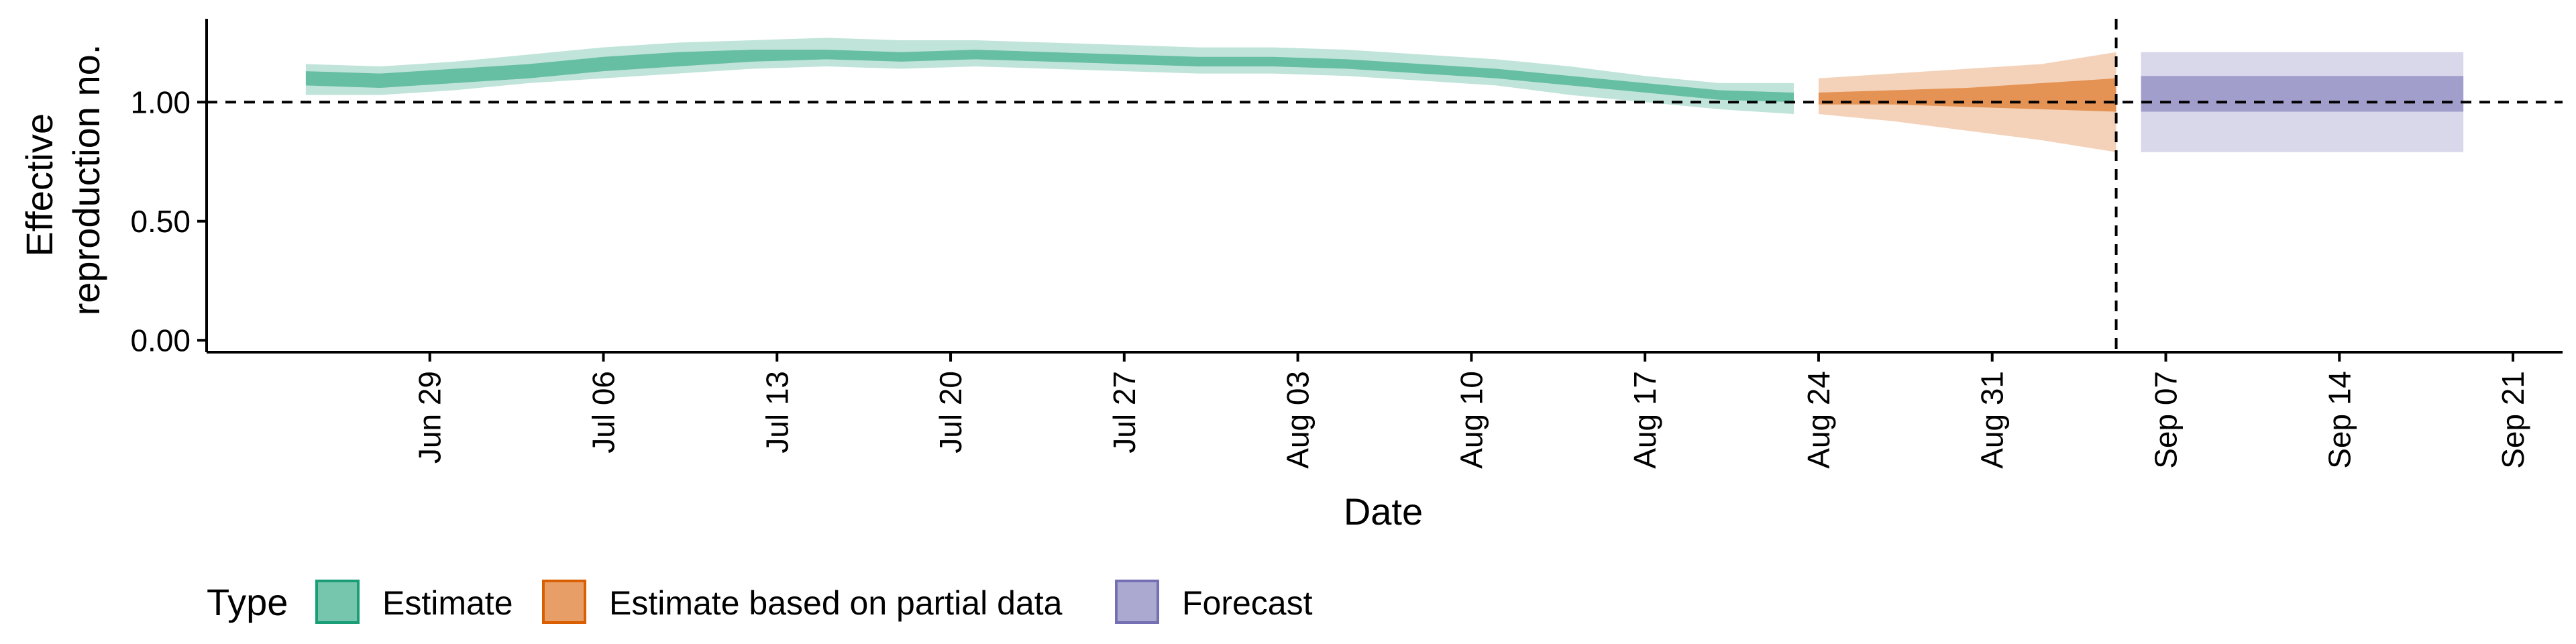 This screenshot has width=2576, height=644. I want to click on band-50-forecast, so click(2302, 94).